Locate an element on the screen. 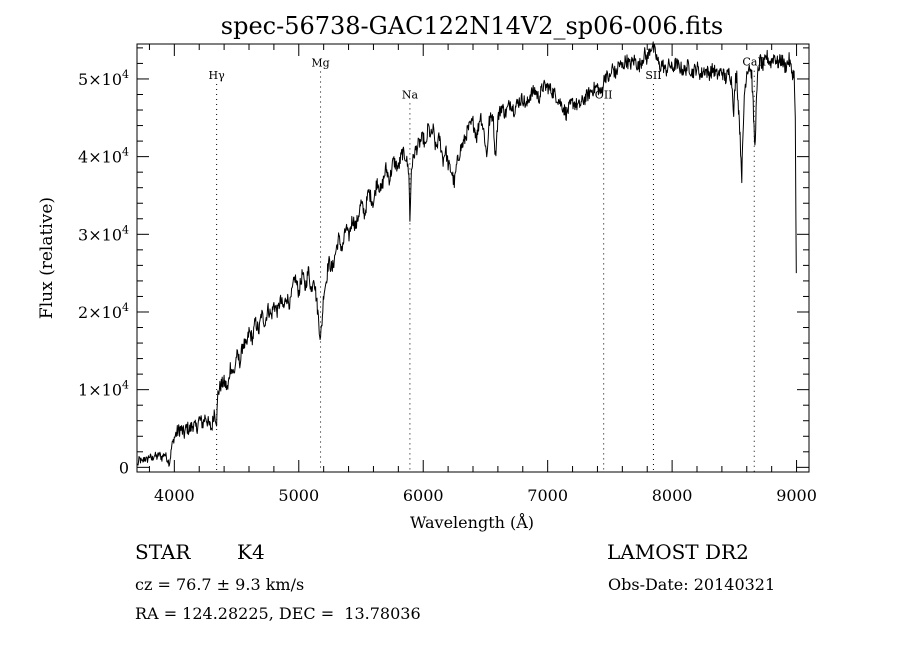 Image resolution: width=900 pixels, height=650 pixels. y-tick-label: 4×10⁴ is located at coordinates (103, 156).